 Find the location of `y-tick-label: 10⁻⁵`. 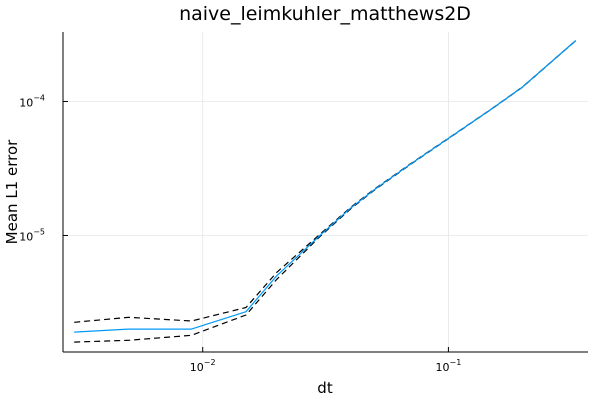

y-tick-label: 10⁻⁵ is located at coordinates (32, 235).